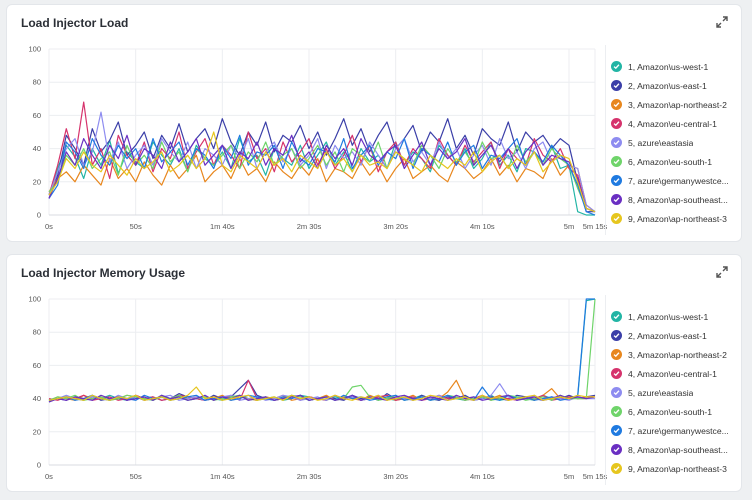  Describe the element at coordinates (75, 23) in the screenshot. I see `panel-title: Load Injector Load` at that location.